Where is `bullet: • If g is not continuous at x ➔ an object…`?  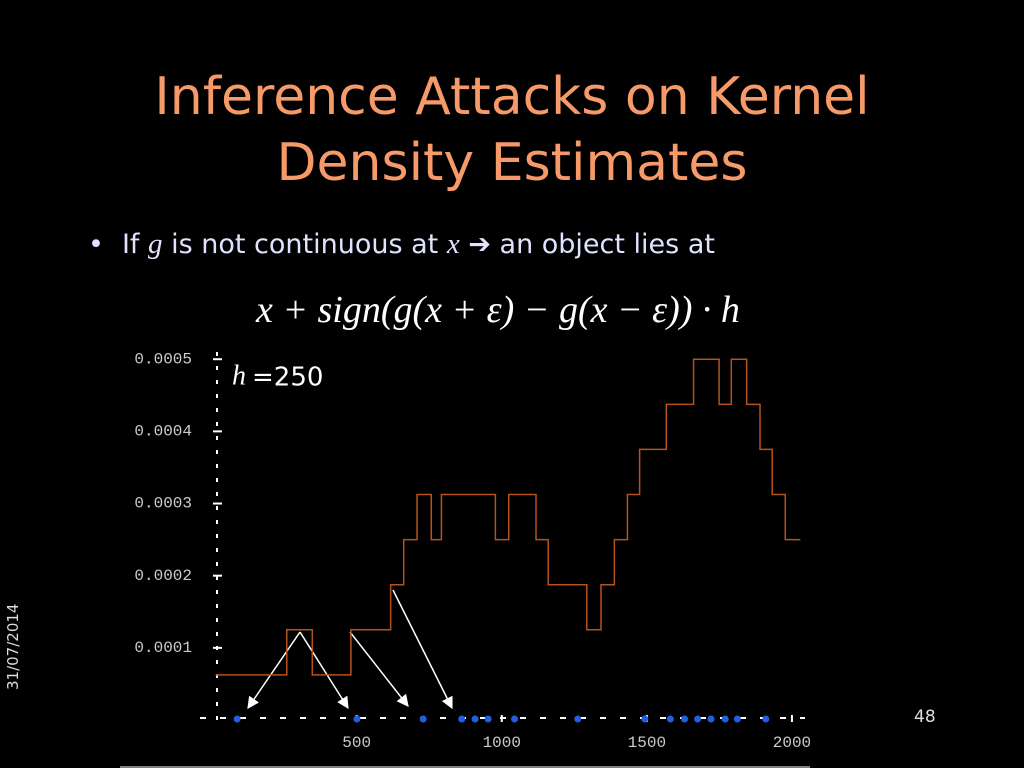 bullet: • If g is not continuous at x ➔ an object… is located at coordinates (401, 244).